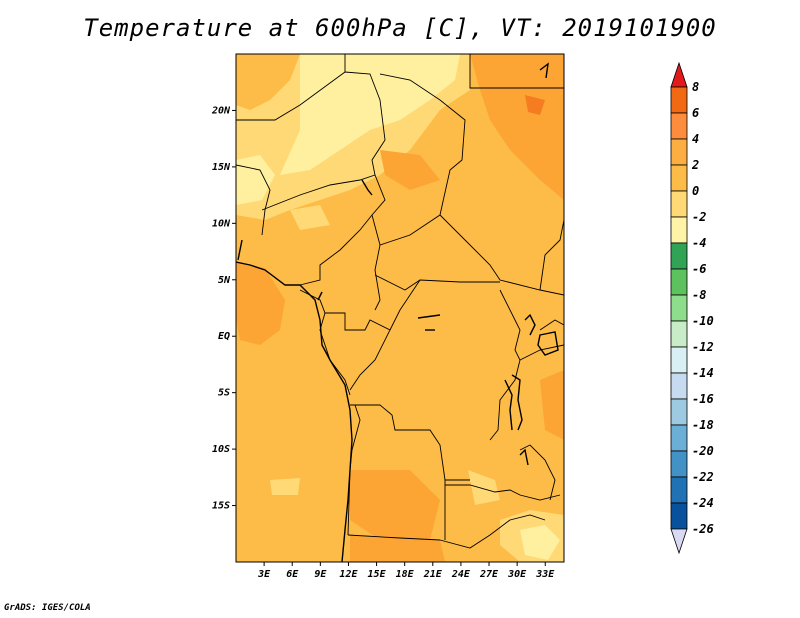 The width and height of the screenshot is (800, 618). What do you see at coordinates (433, 574) in the screenshot?
I see `lon-tick-label: 21E` at bounding box center [433, 574].